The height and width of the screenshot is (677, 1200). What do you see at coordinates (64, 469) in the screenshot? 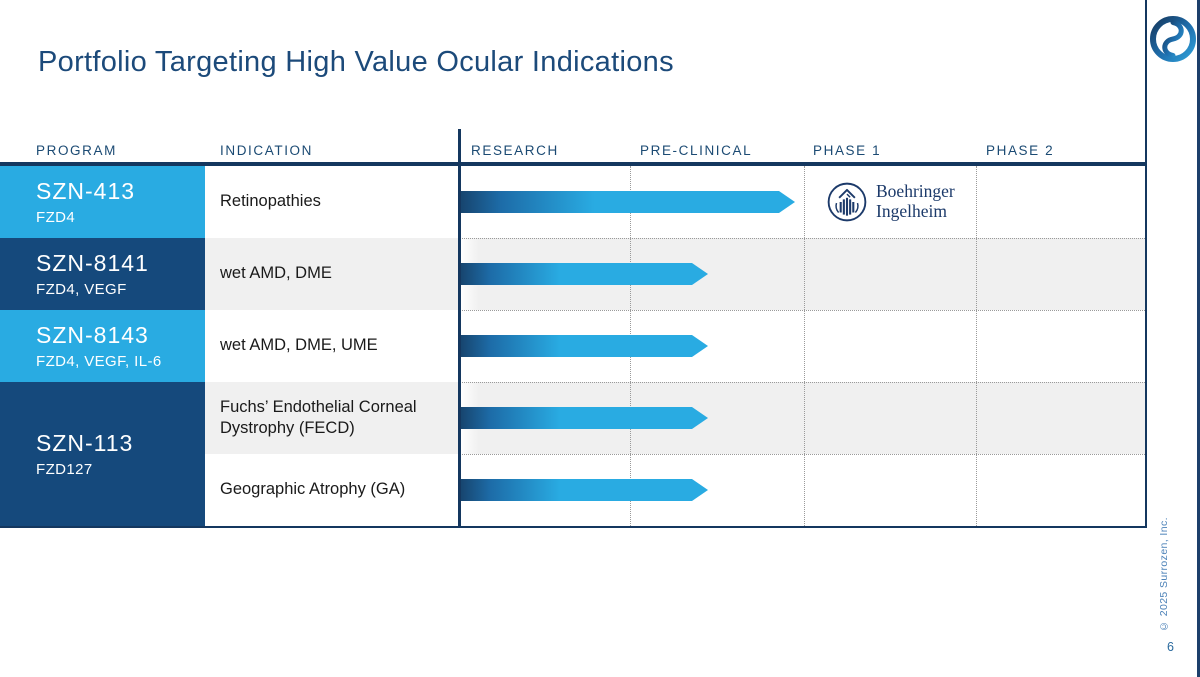
I see `program-target: FZD127` at bounding box center [64, 469].